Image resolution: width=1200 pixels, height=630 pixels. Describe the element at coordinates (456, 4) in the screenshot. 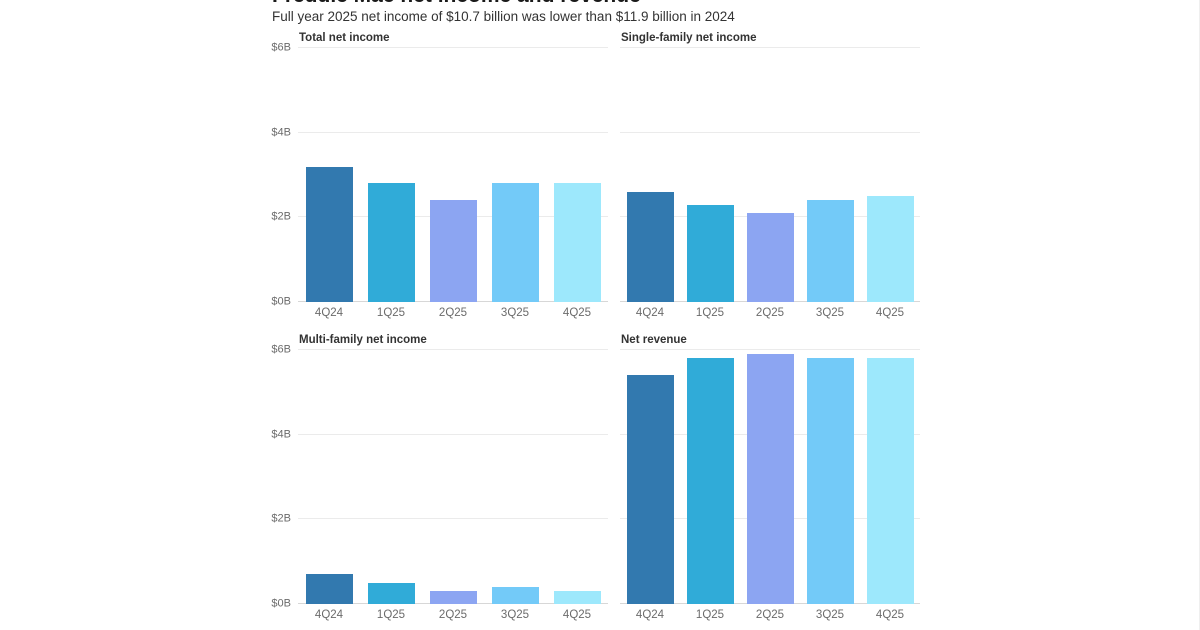

I see `page-title: Freddie Mac net income and revenue` at that location.